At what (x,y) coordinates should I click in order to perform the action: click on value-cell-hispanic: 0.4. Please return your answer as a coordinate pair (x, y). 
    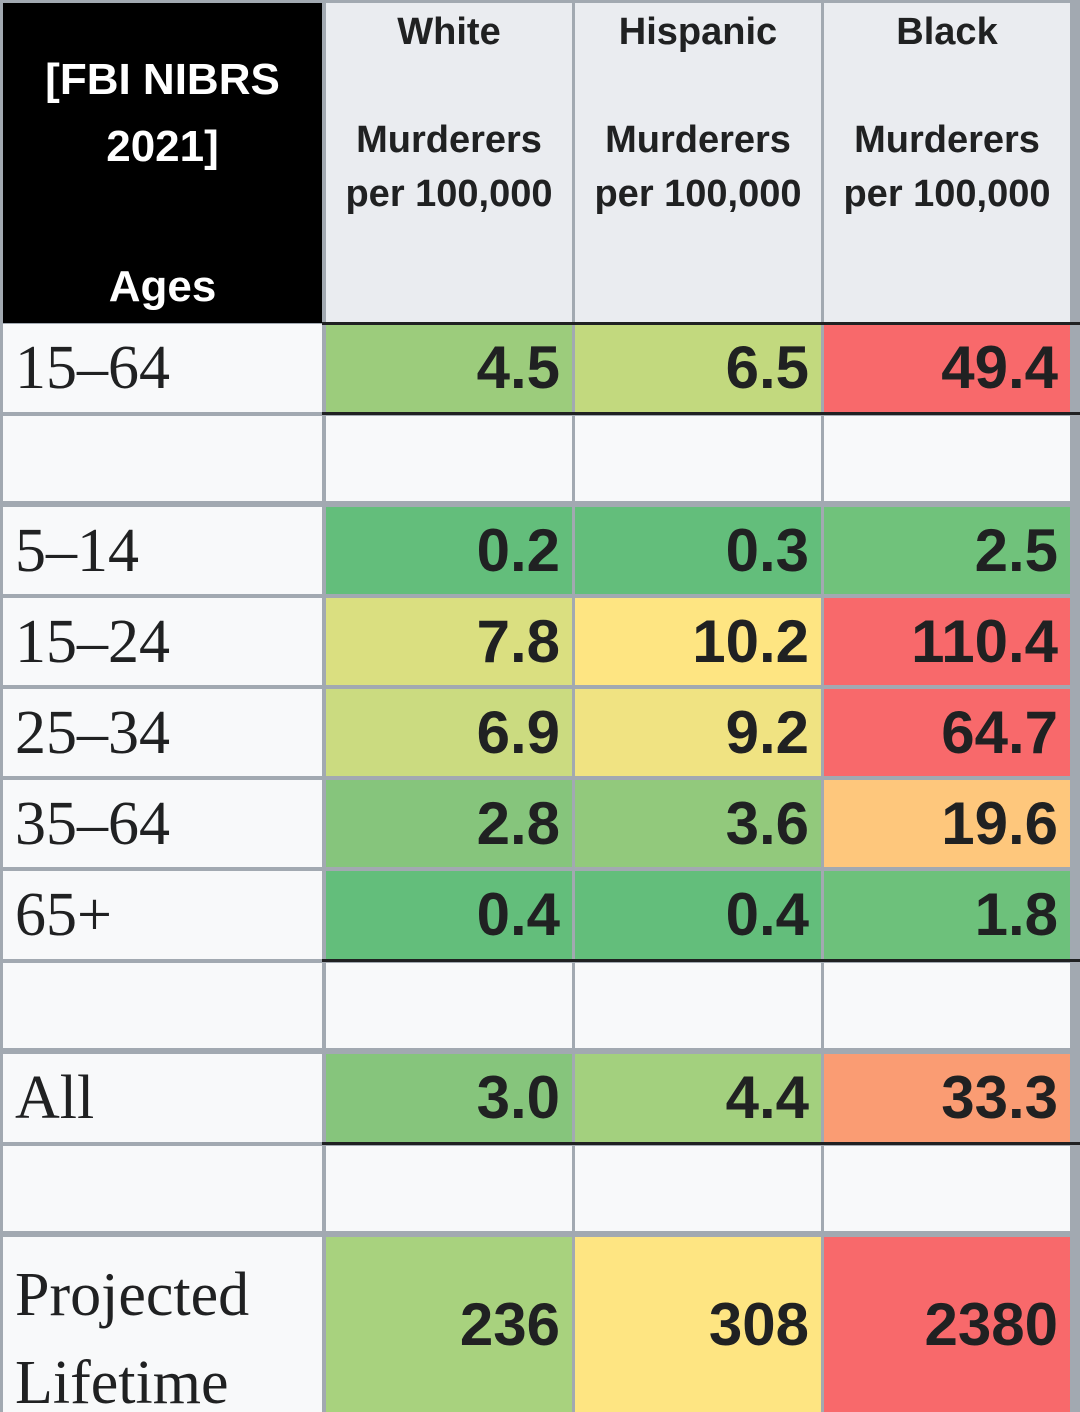
    Looking at the image, I should click on (698, 915).